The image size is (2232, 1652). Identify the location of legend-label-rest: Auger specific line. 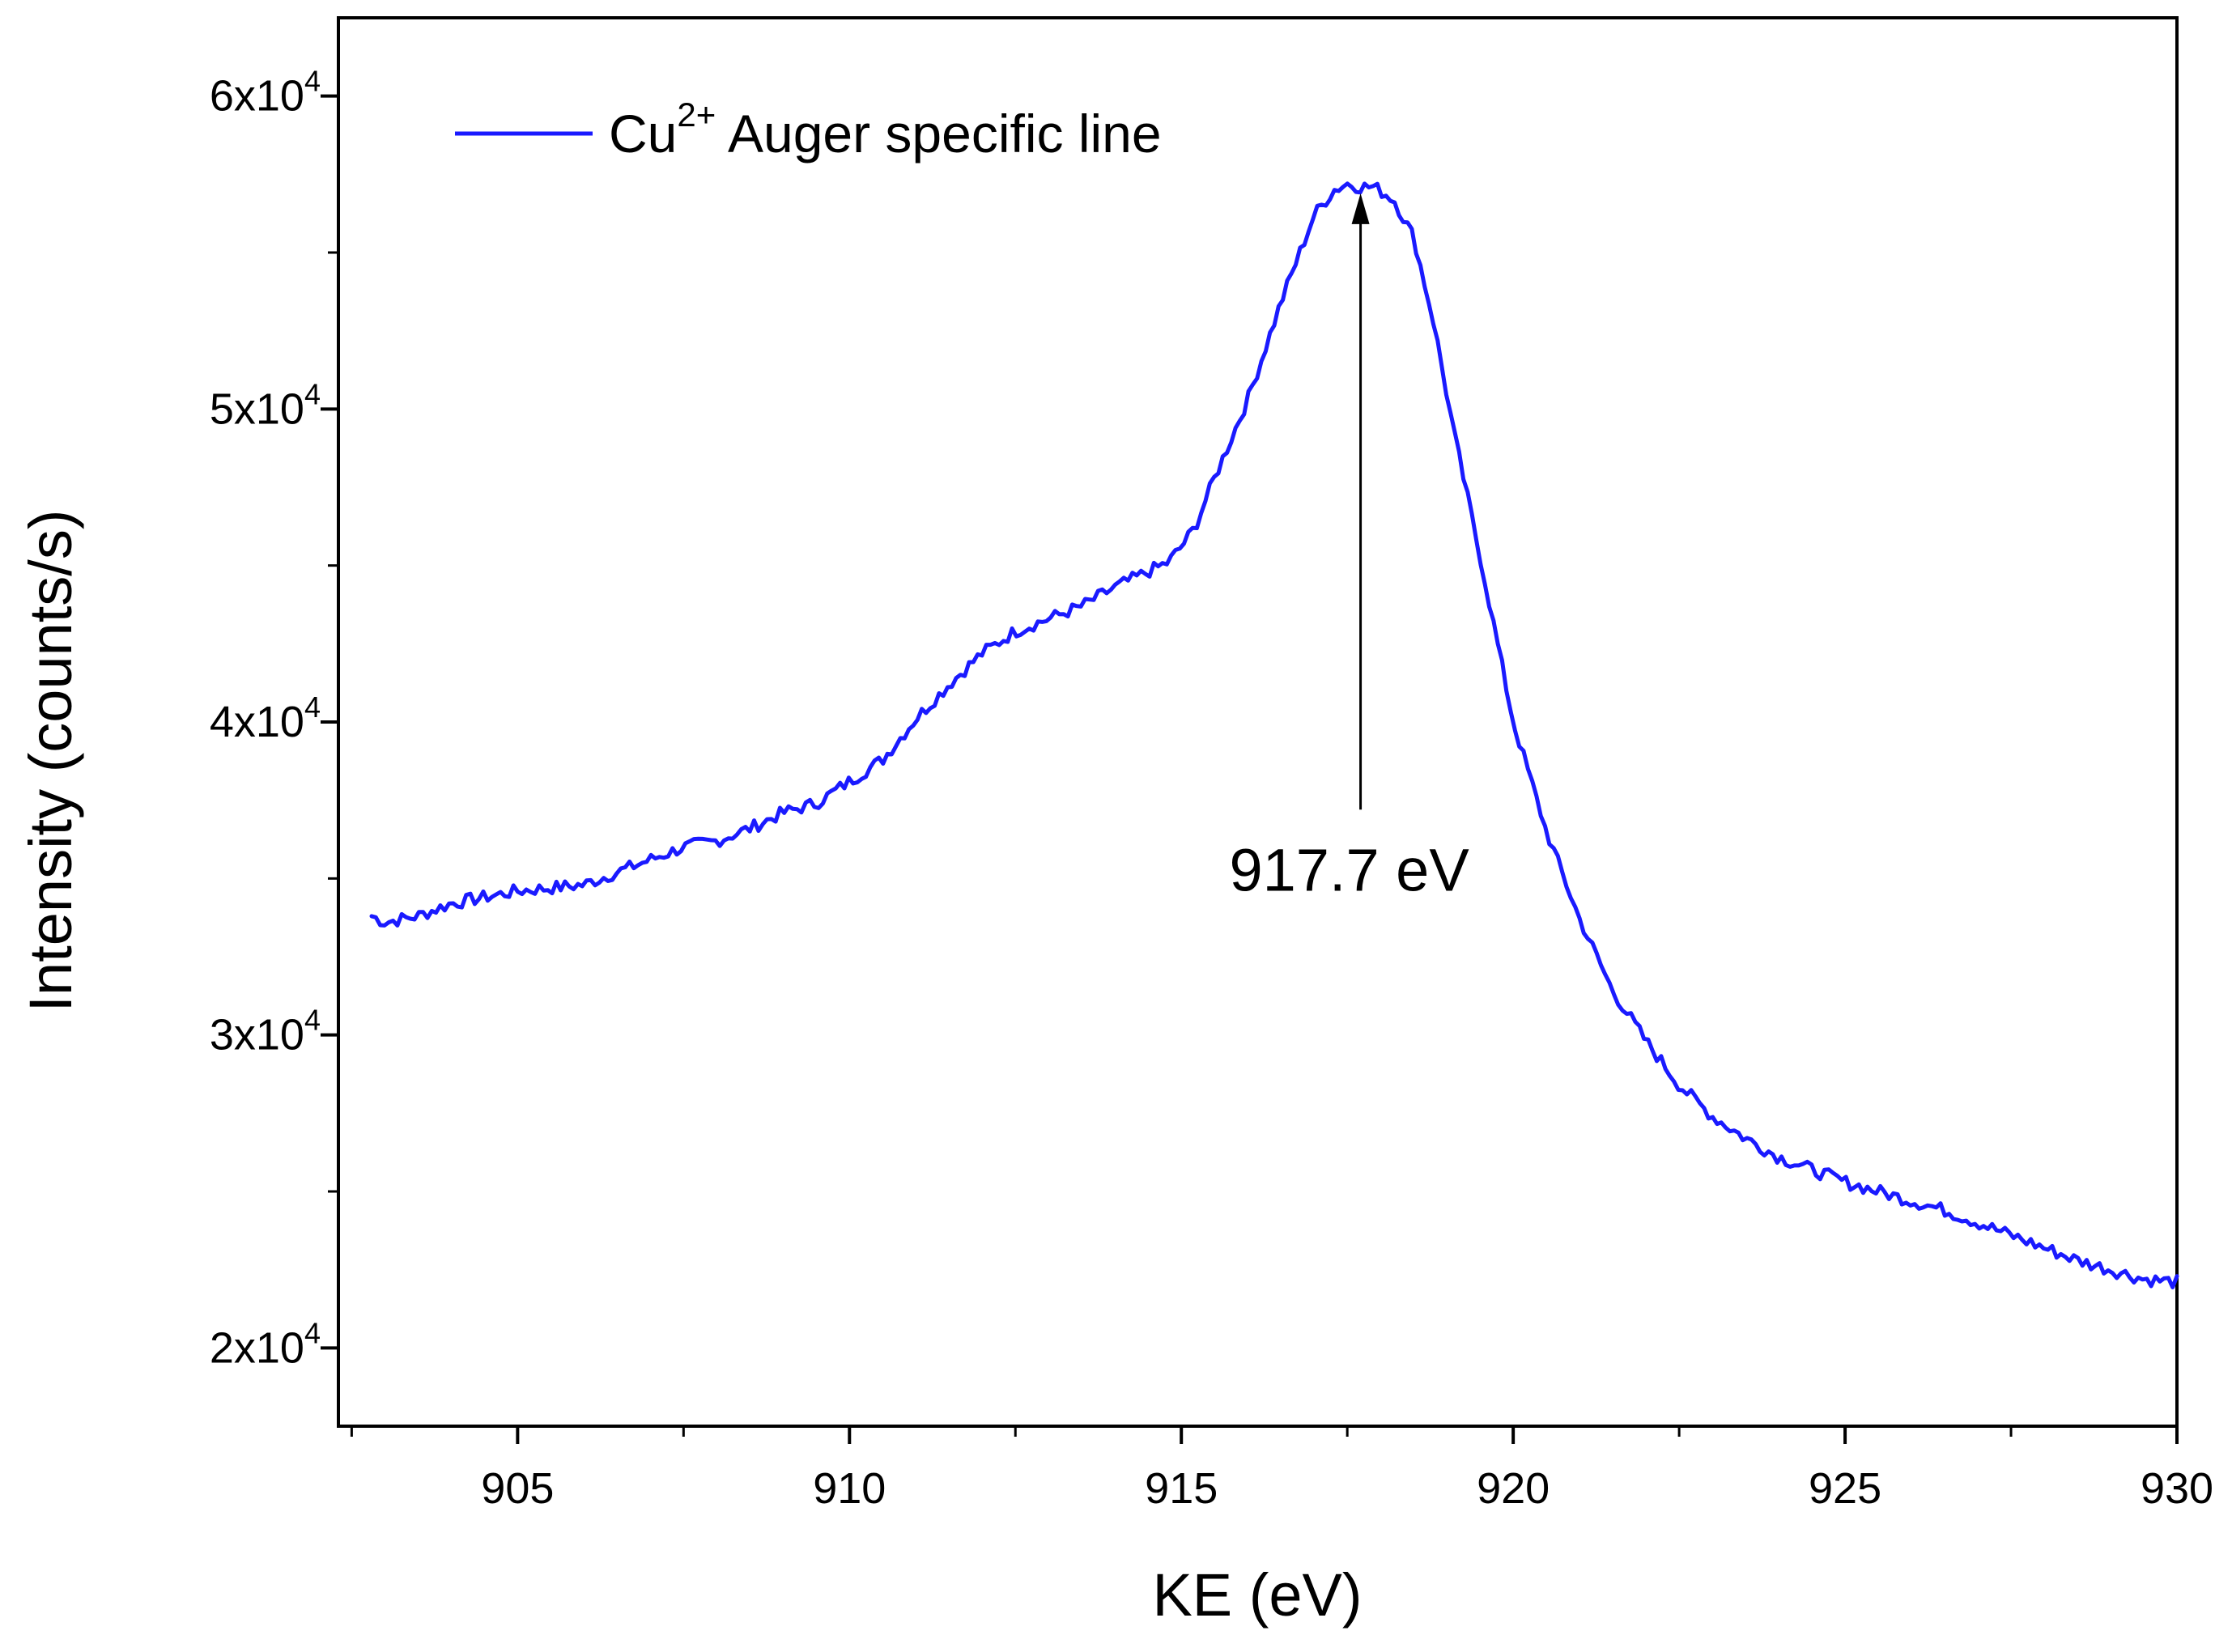
(938, 134).